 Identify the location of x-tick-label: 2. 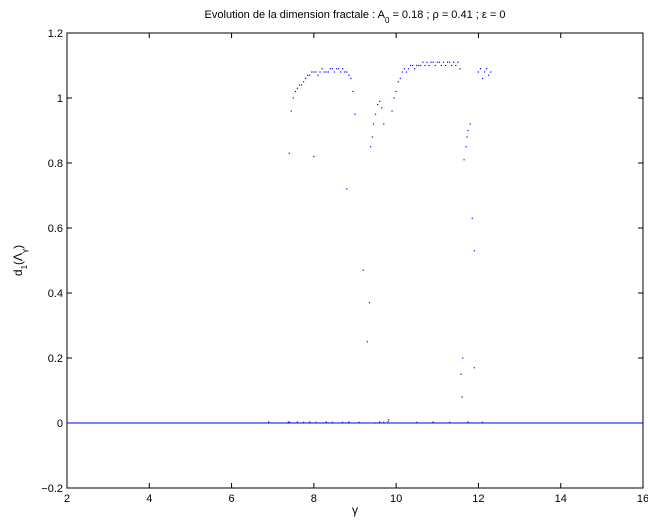
(67, 499).